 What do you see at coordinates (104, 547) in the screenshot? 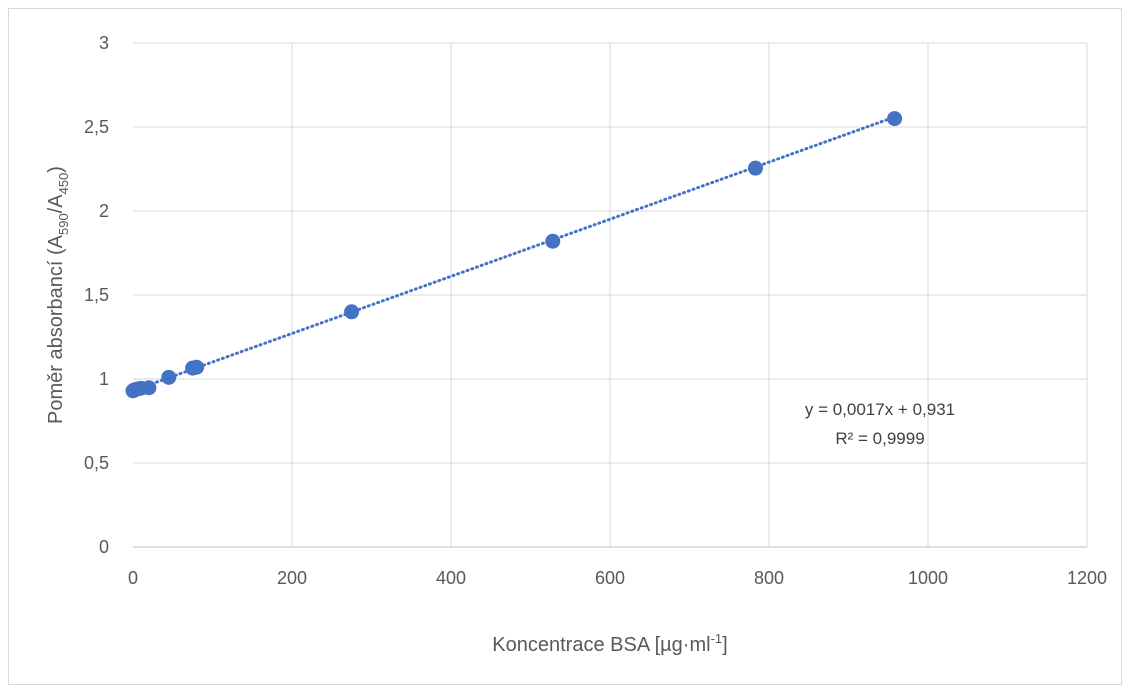
I see `y-tick-label: 0` at bounding box center [104, 547].